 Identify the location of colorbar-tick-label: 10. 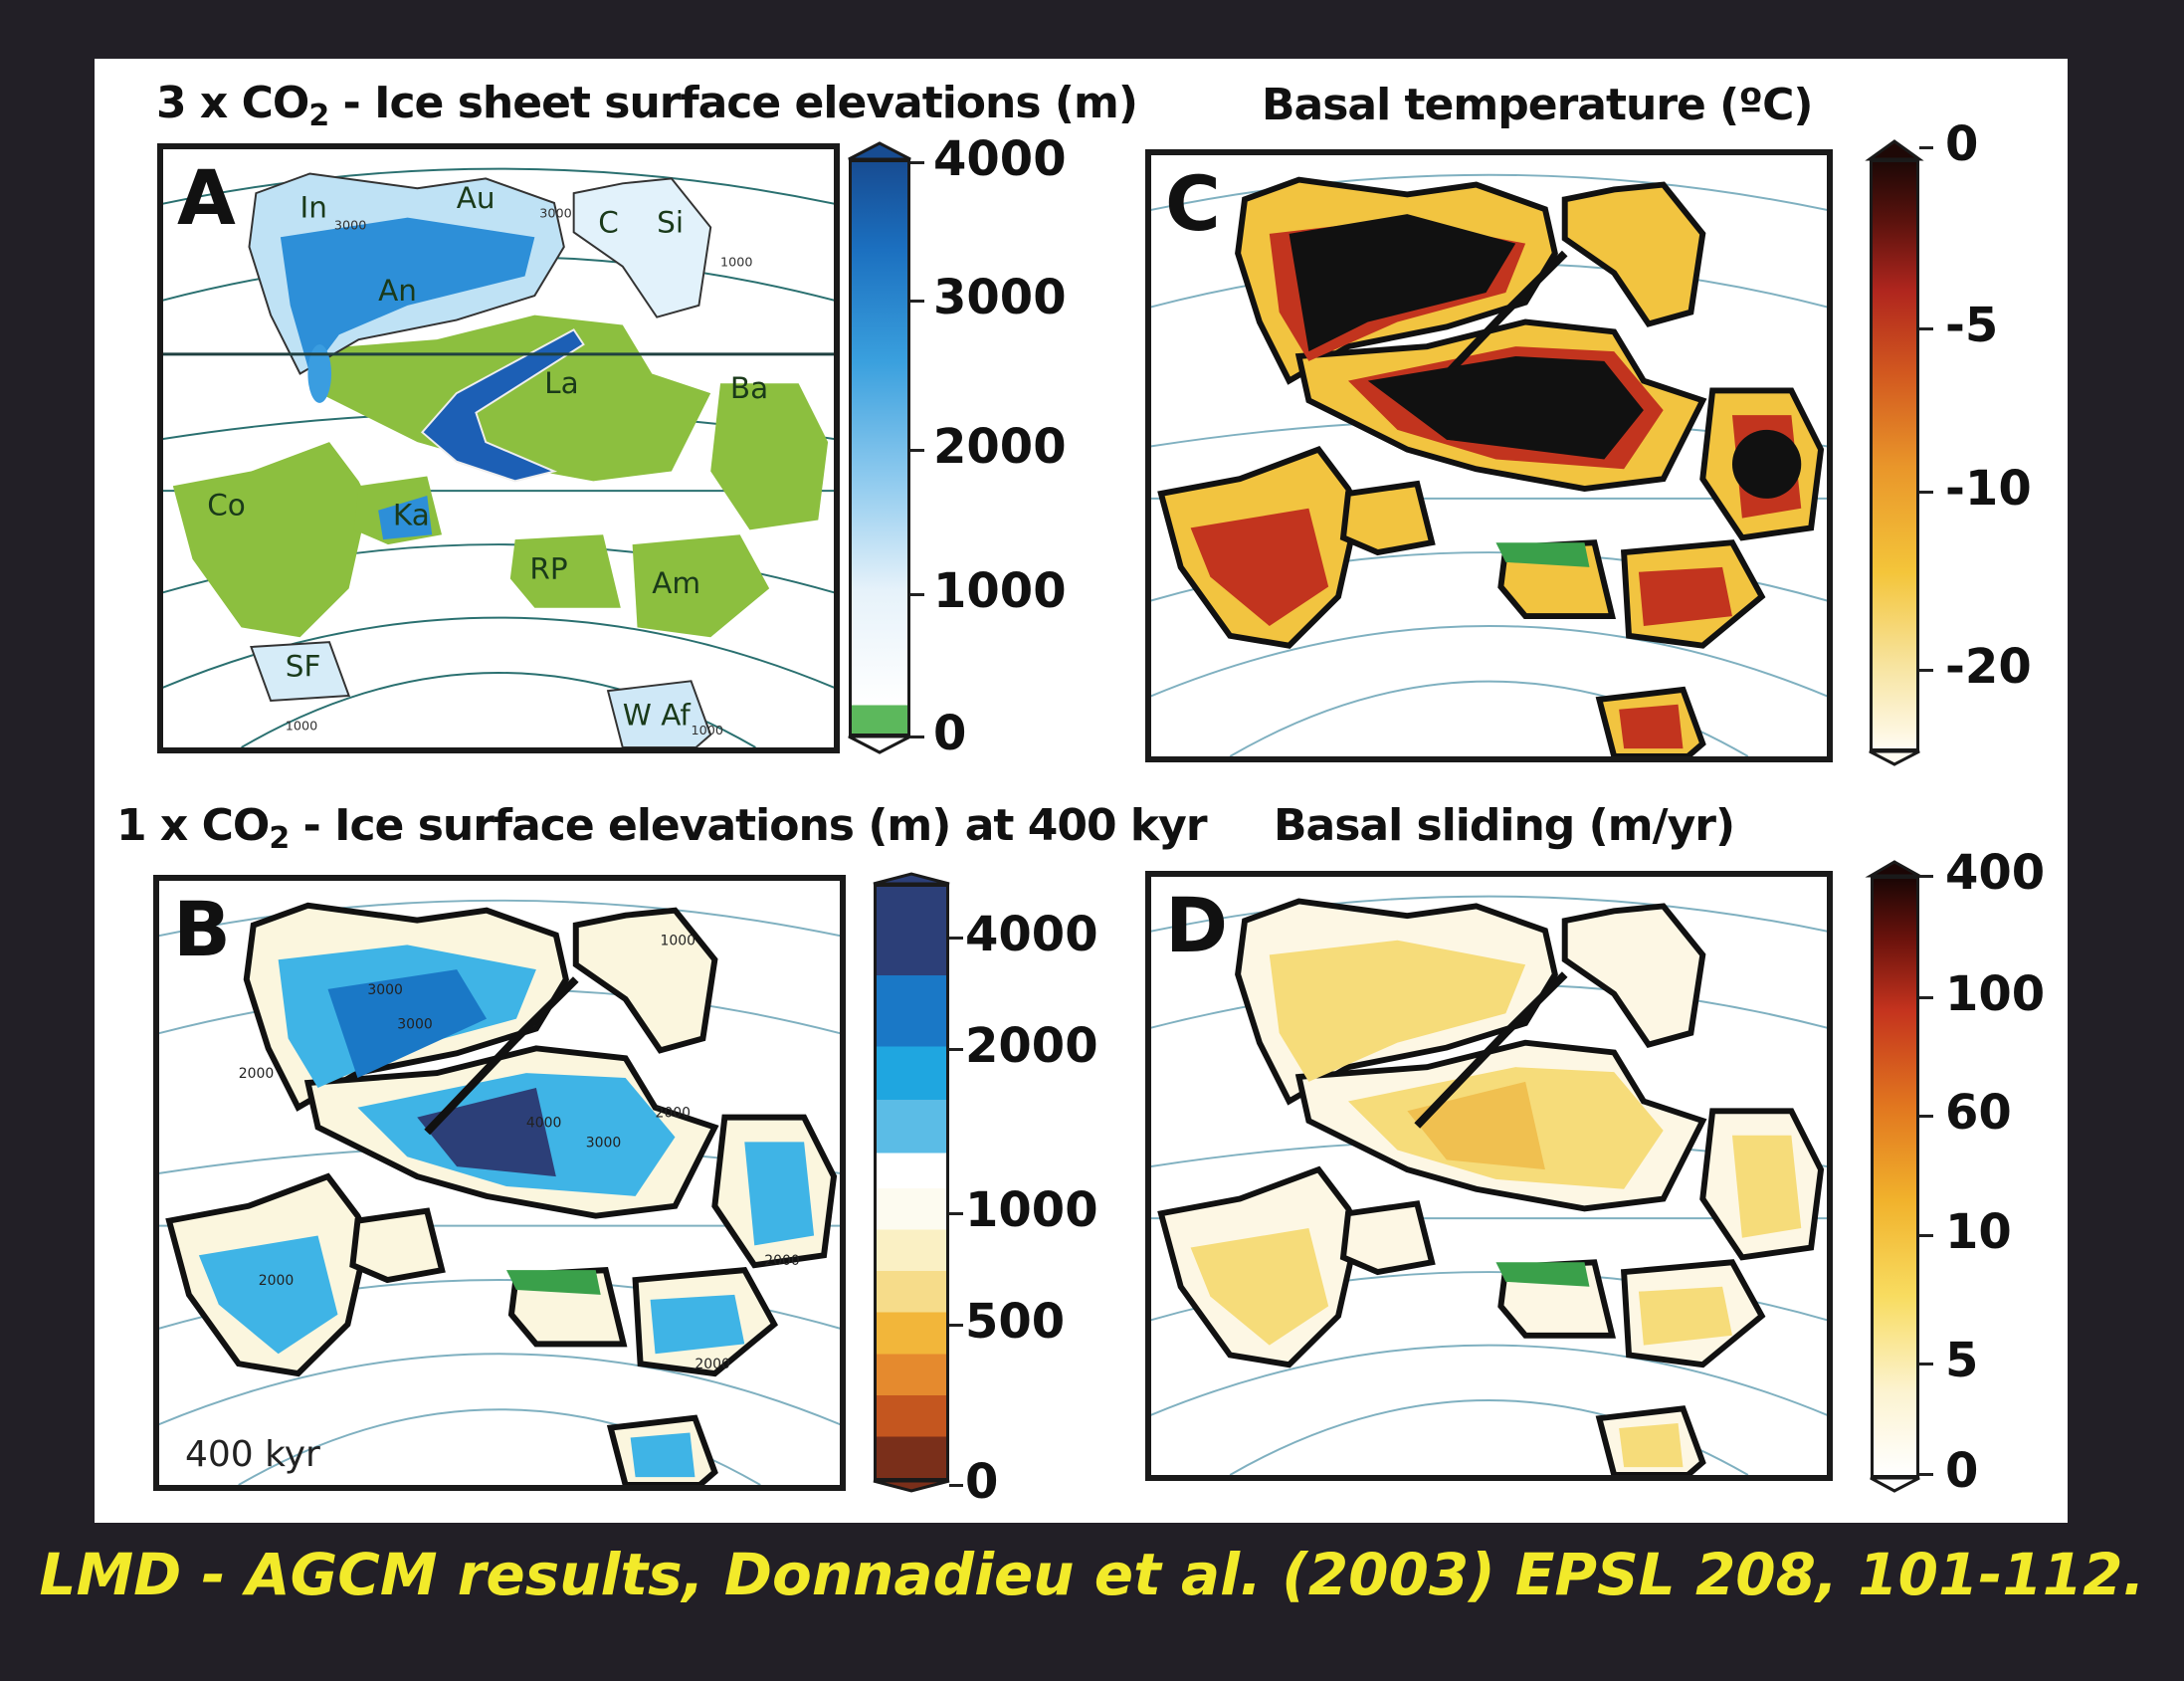
(1979, 1232).